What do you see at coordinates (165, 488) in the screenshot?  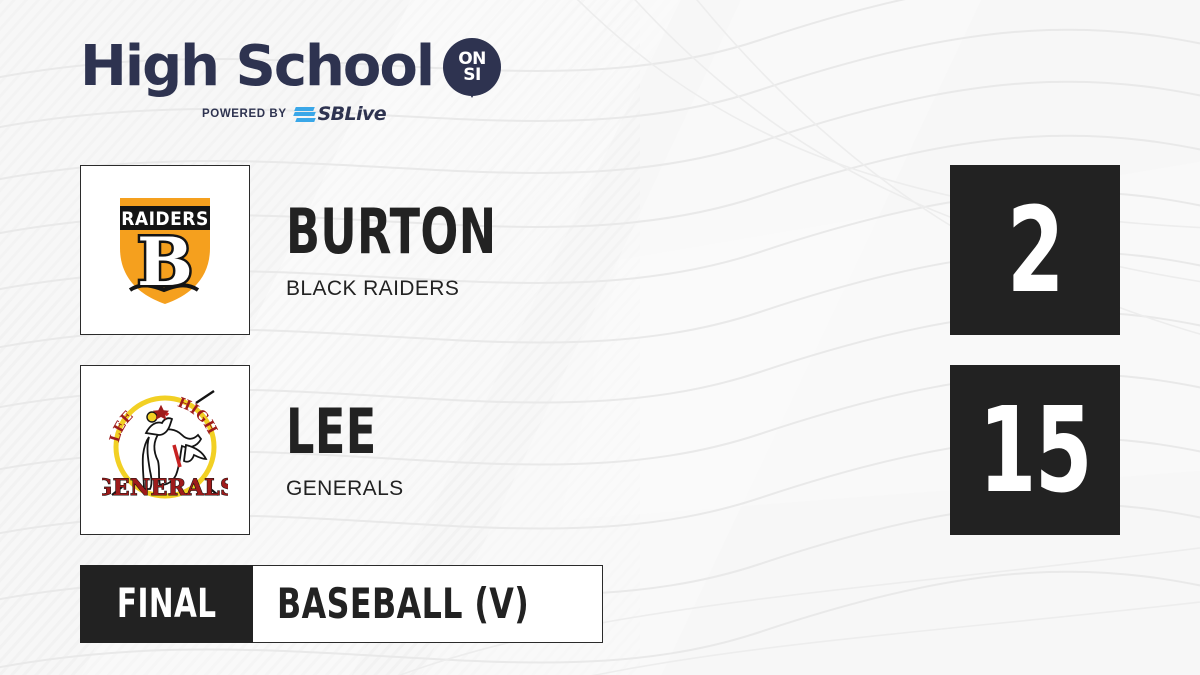 I see `svg-text: GENERALS` at bounding box center [165, 488].